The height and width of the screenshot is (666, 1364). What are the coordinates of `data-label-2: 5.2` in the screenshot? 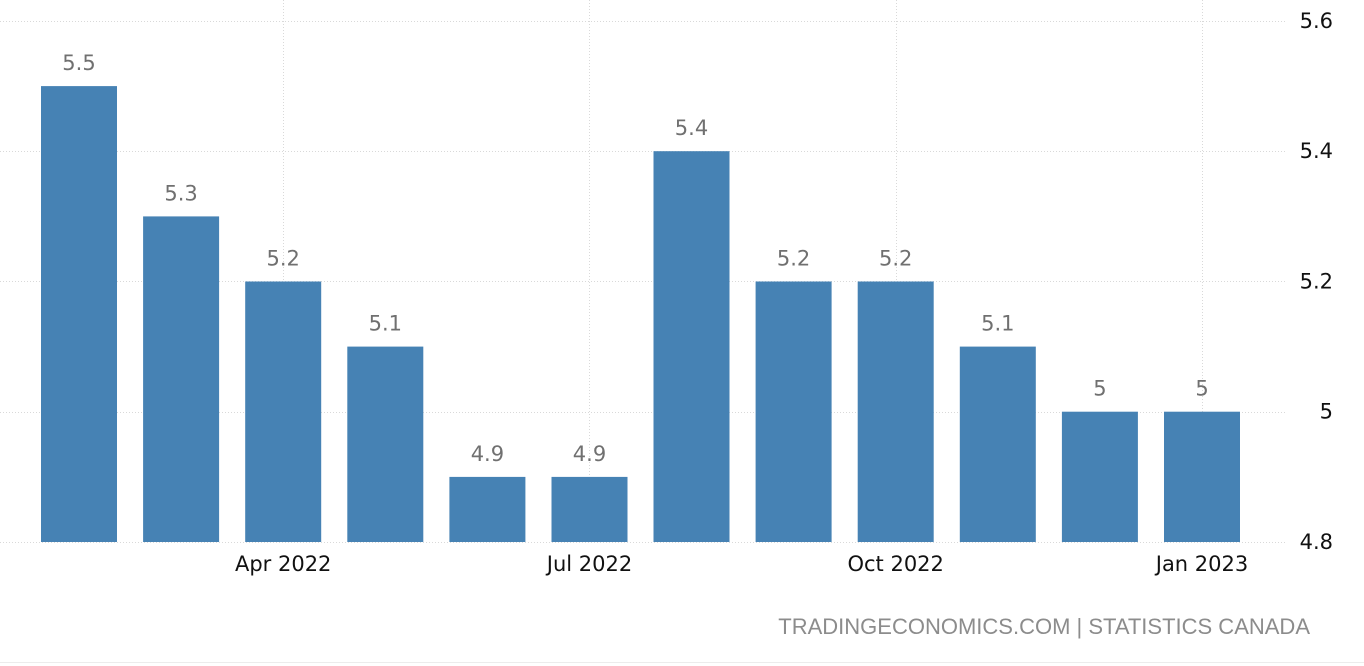 It's located at (282, 259).